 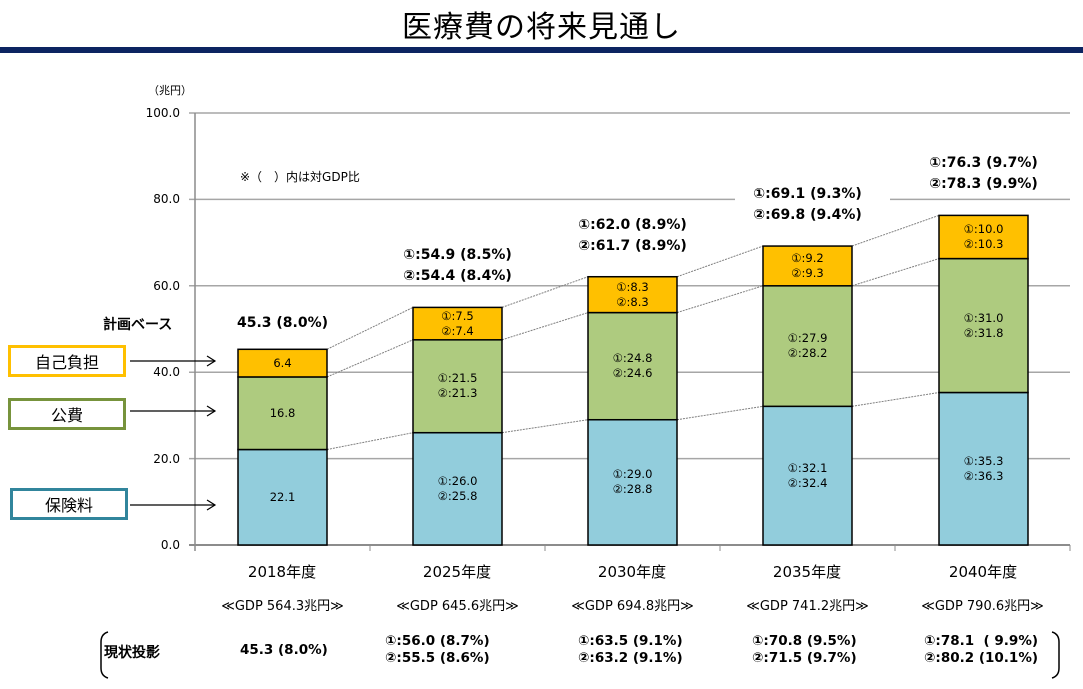 I want to click on segment-value-label: ①:26.0 ②:25.8, so click(x=457, y=488).